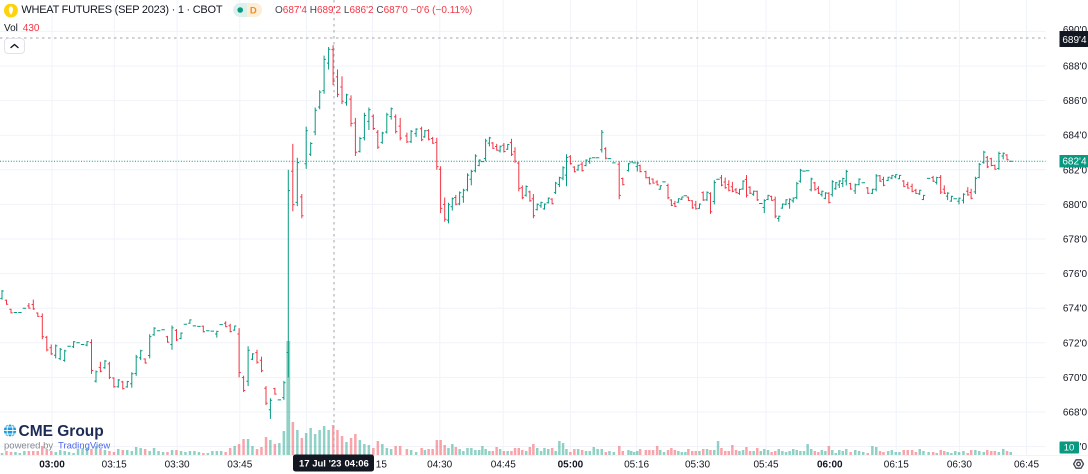 The width and height of the screenshot is (1088, 474). I want to click on svg-text: 06:15, so click(896, 465).